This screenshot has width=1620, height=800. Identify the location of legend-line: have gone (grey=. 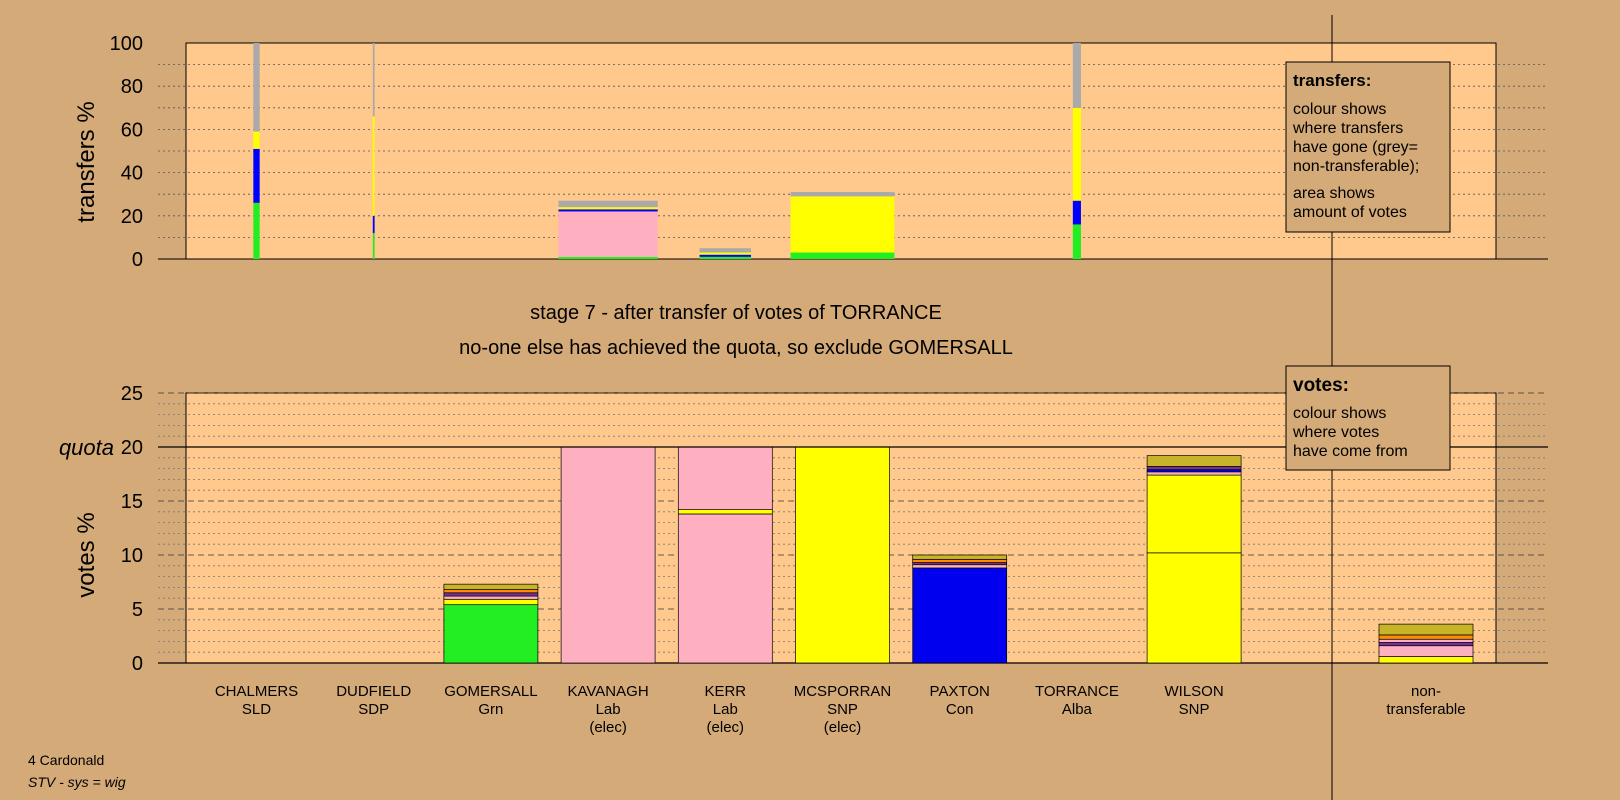
(1355, 147).